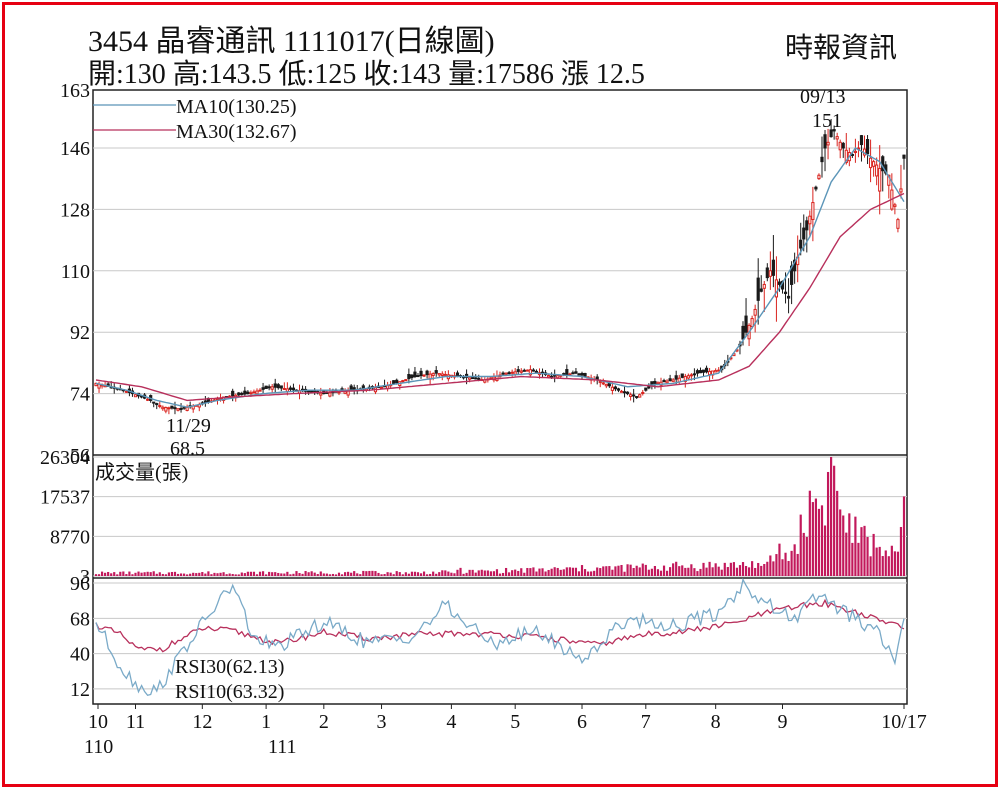  I want to click on x-tick-label: 7, so click(646, 722).